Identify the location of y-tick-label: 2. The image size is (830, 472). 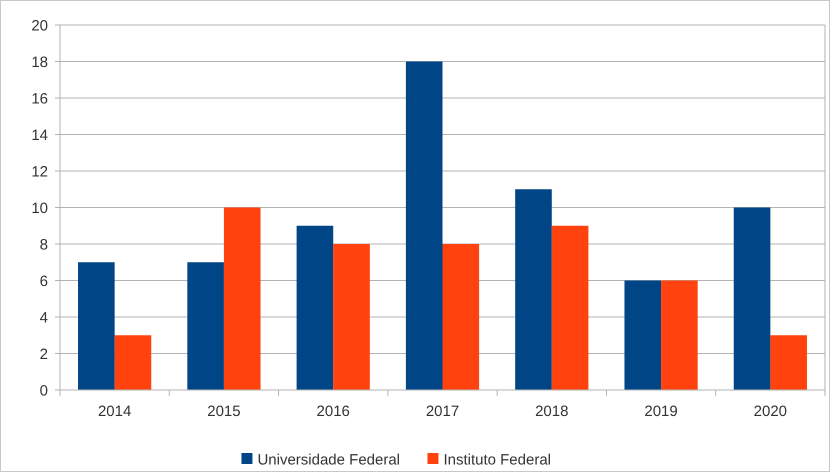
(44, 354).